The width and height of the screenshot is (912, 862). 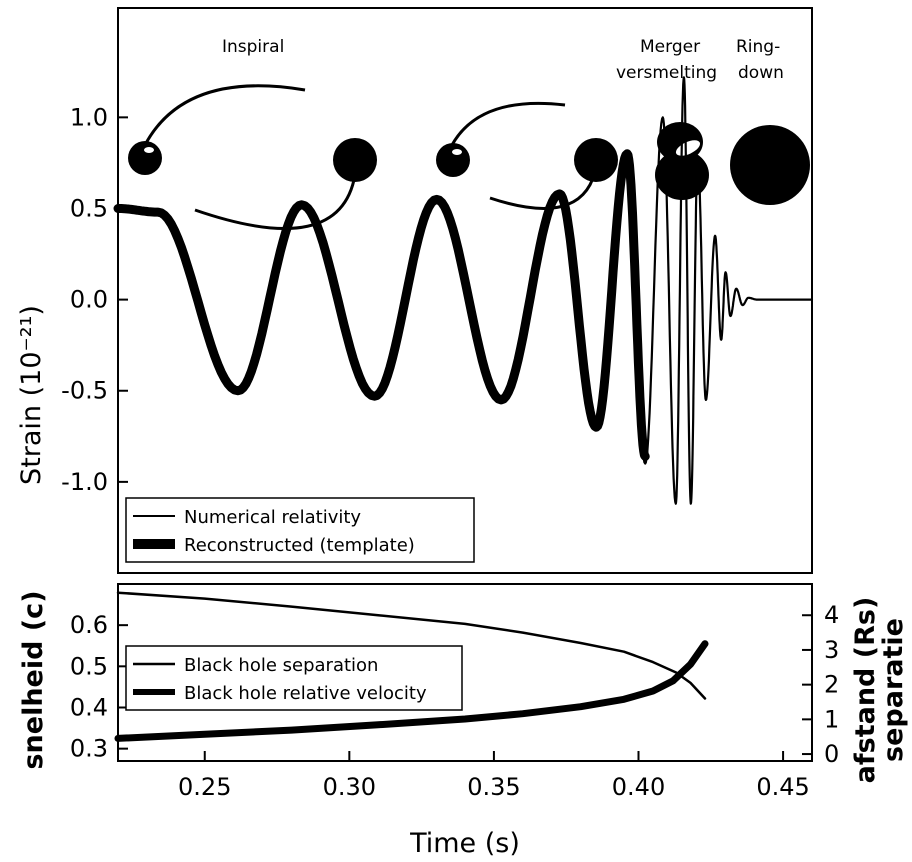 What do you see at coordinates (89, 707) in the screenshot?
I see `velocity-y-tick-label-2: 0.4` at bounding box center [89, 707].